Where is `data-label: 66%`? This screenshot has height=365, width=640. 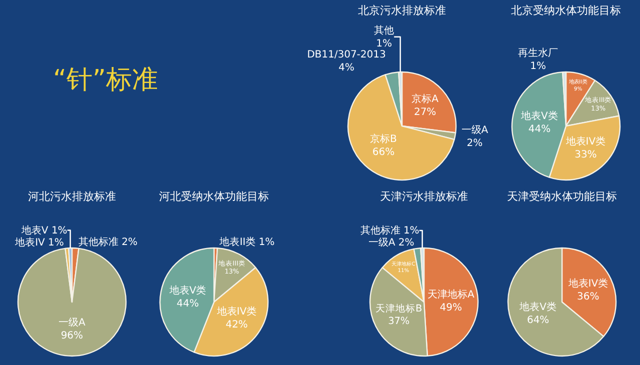 data-label: 66% is located at coordinates (383, 152).